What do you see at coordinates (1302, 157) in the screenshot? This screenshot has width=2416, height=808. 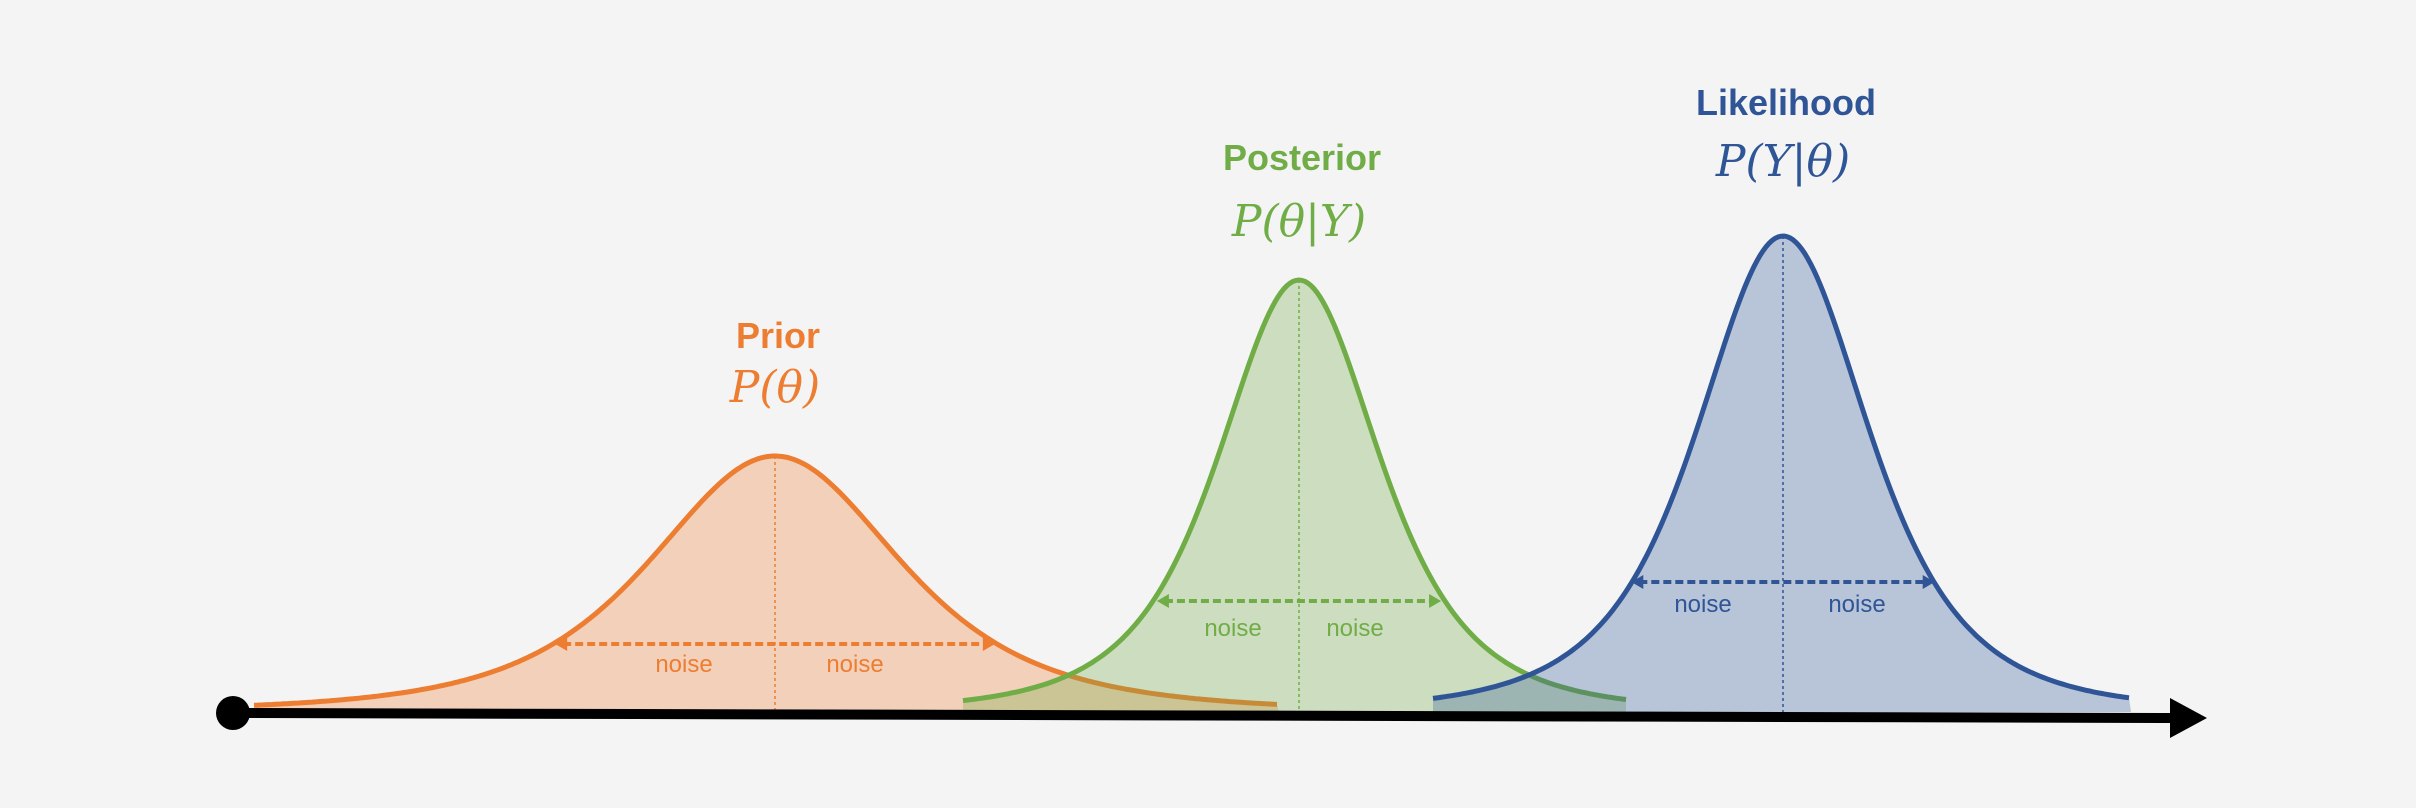 I see `posterior-title: Posterior` at bounding box center [1302, 157].